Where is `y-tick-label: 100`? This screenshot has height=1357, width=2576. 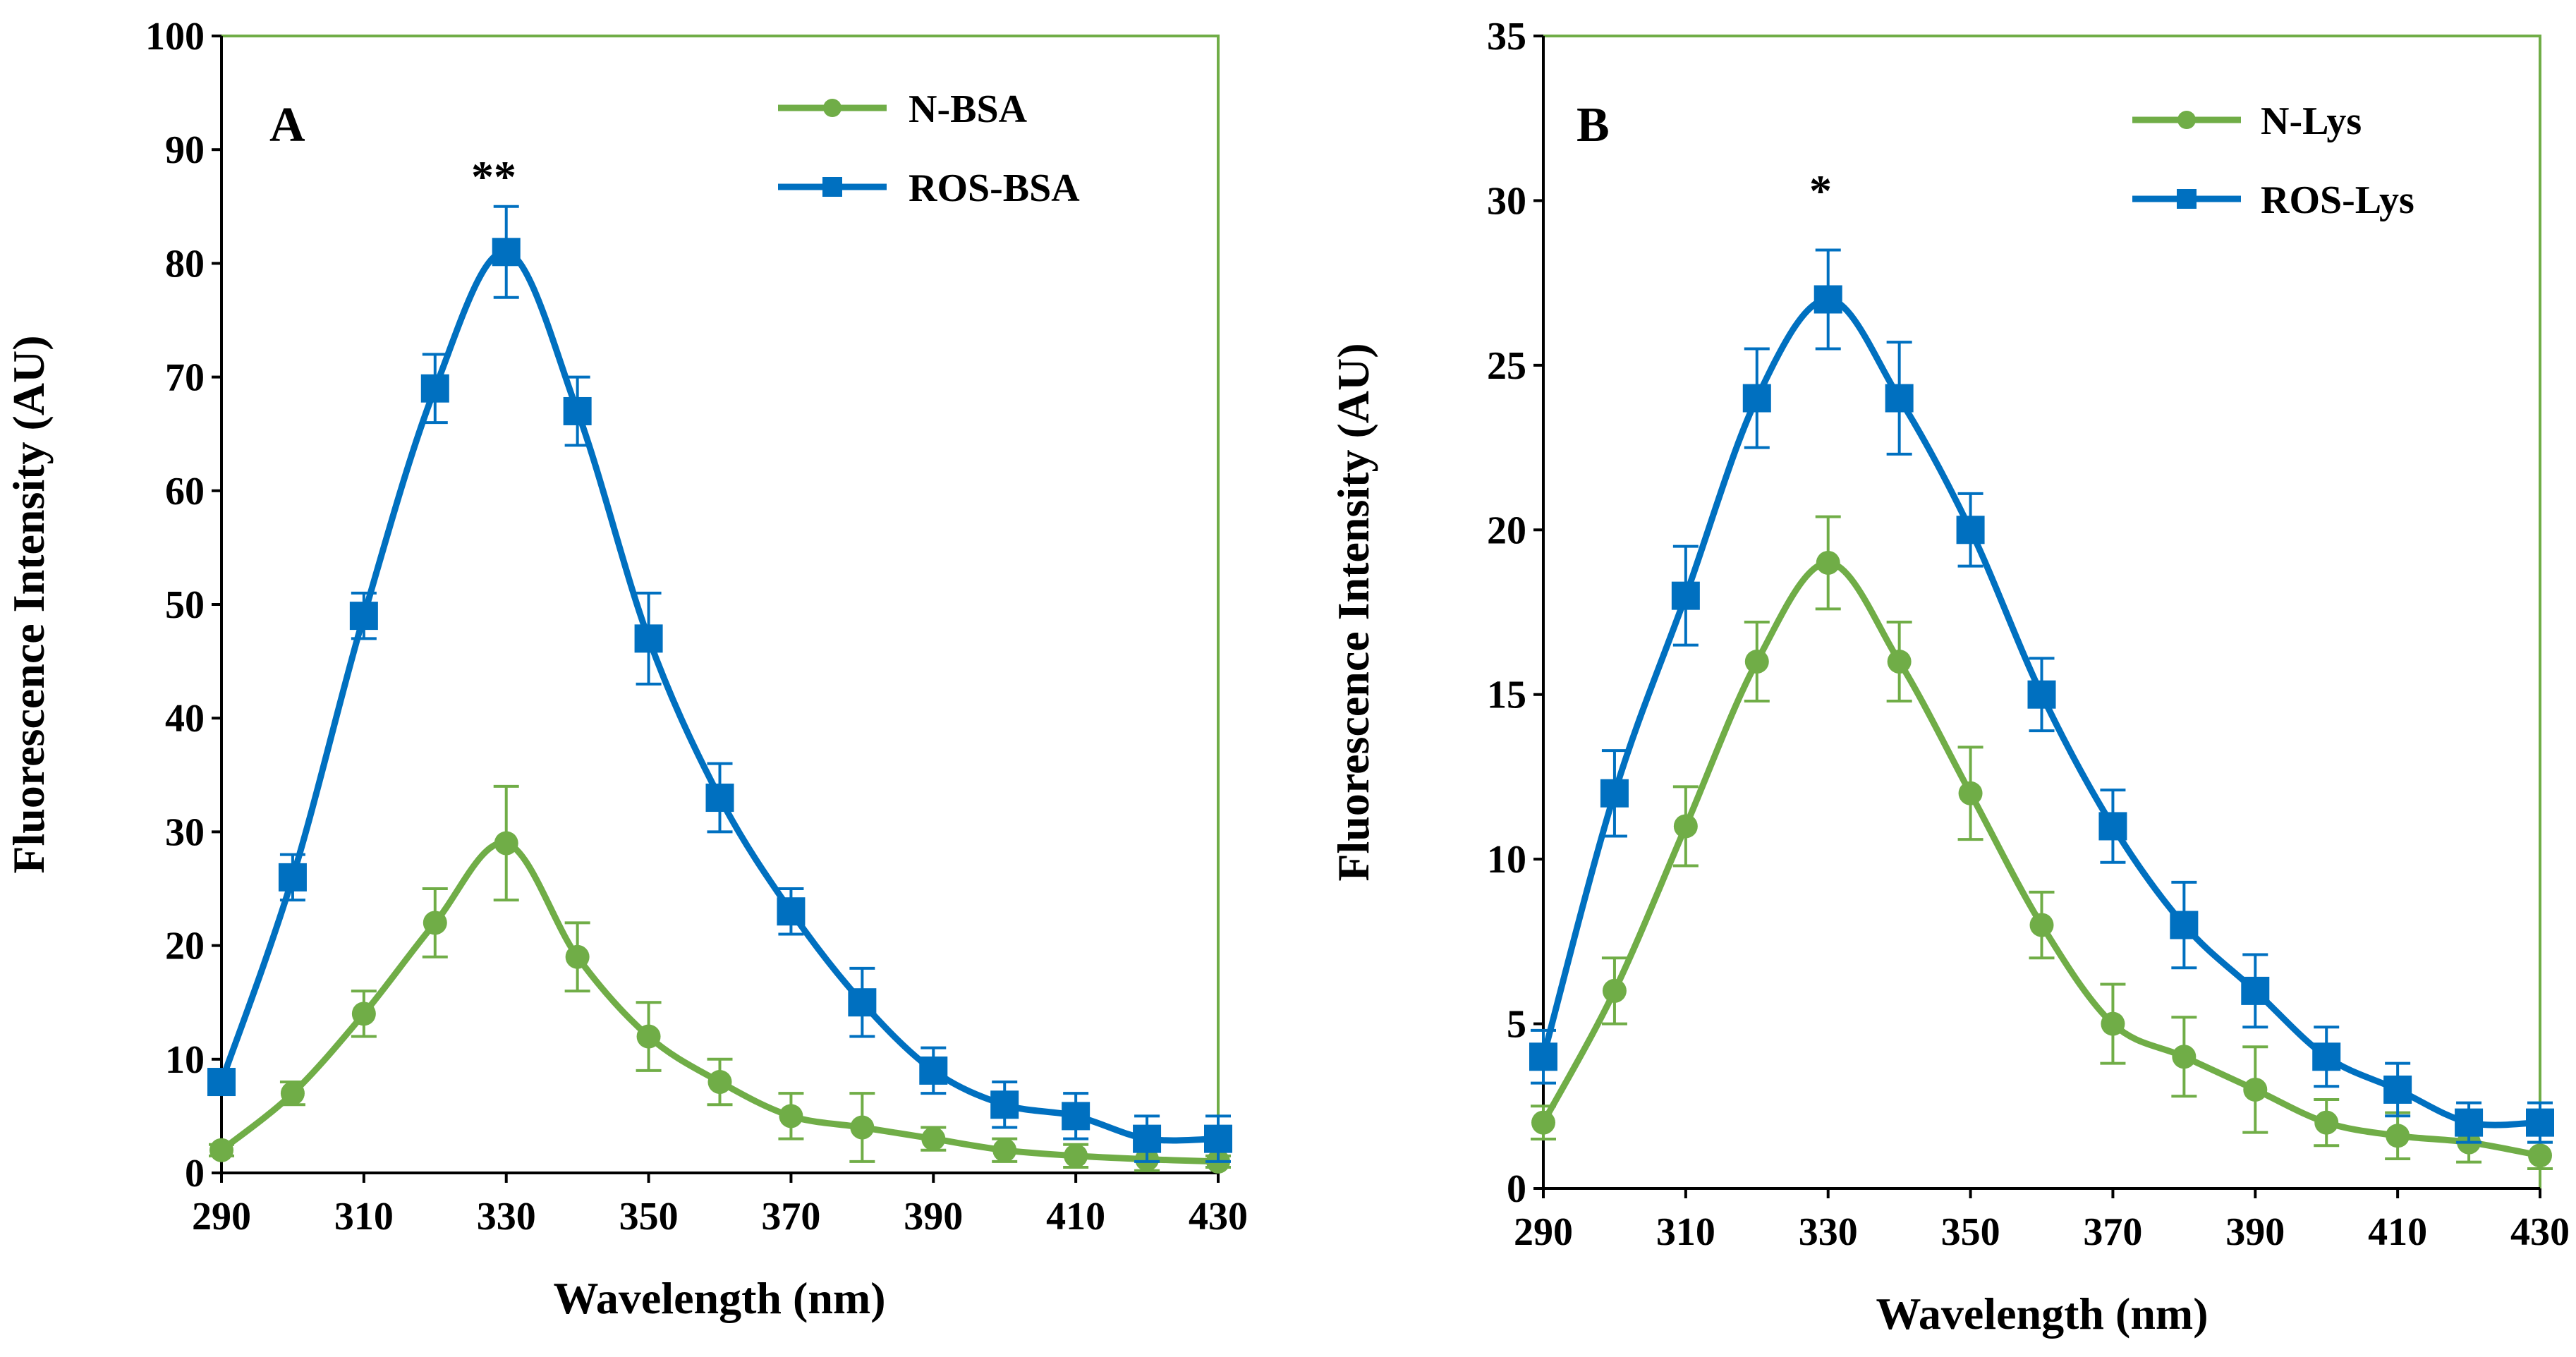 y-tick-label: 100 is located at coordinates (175, 37).